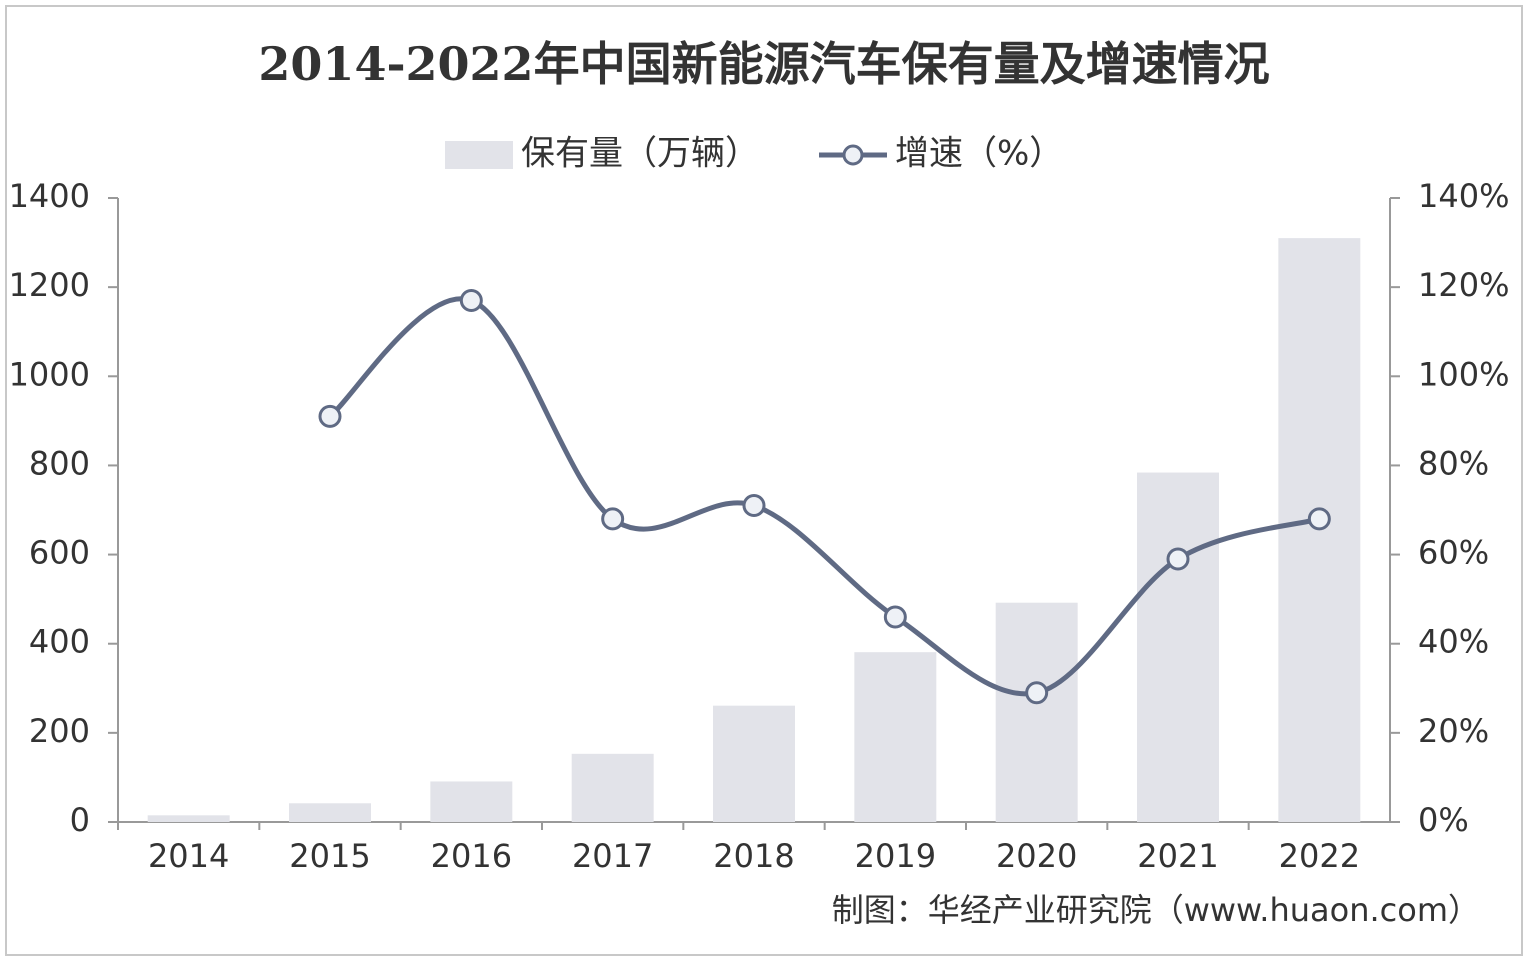  What do you see at coordinates (853, 155) in the screenshot?
I see `legend-swatch-marker` at bounding box center [853, 155].